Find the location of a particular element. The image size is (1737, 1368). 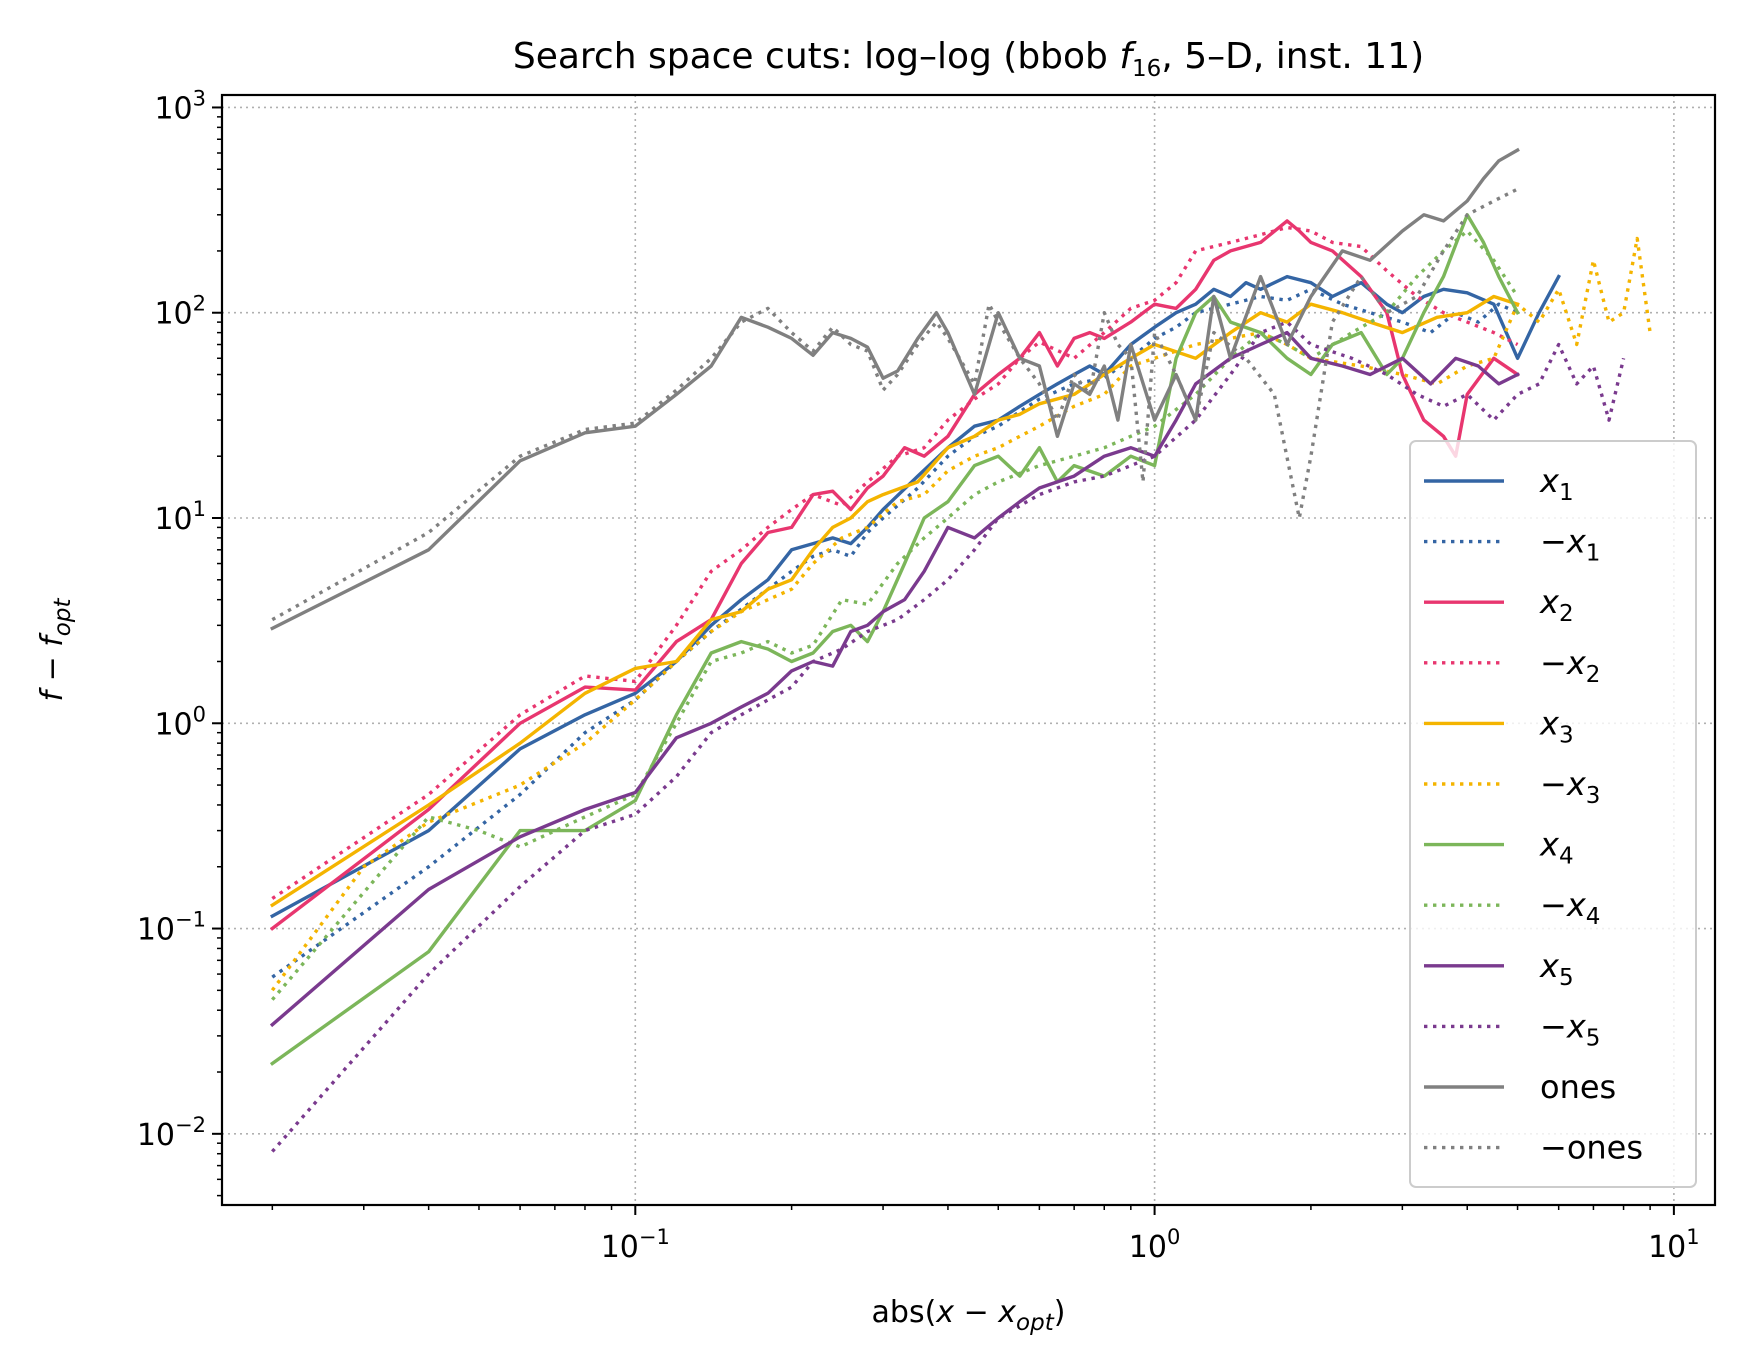

x-tick-label: 10⁻¹ is located at coordinates (635, 1245).